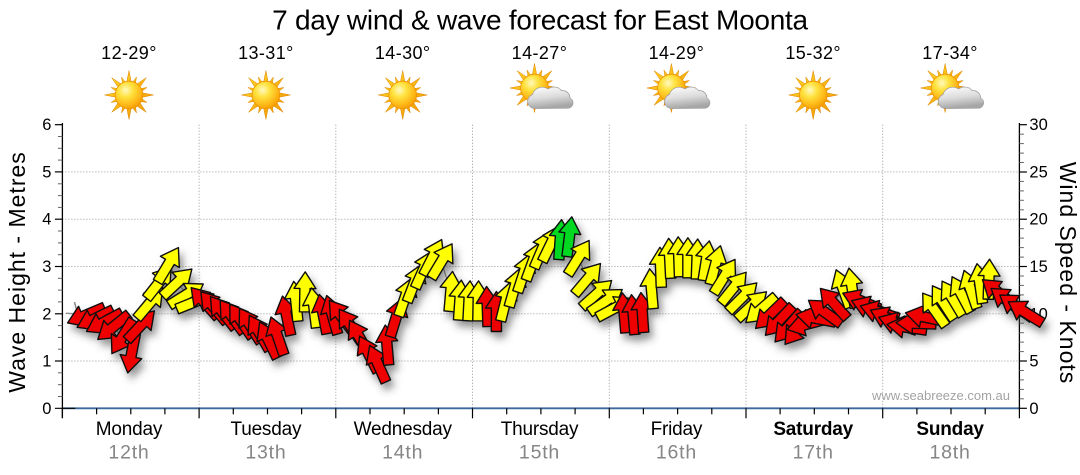 Image resolution: width=1080 pixels, height=475 pixels. I want to click on svg-text: Thursday, so click(540, 429).